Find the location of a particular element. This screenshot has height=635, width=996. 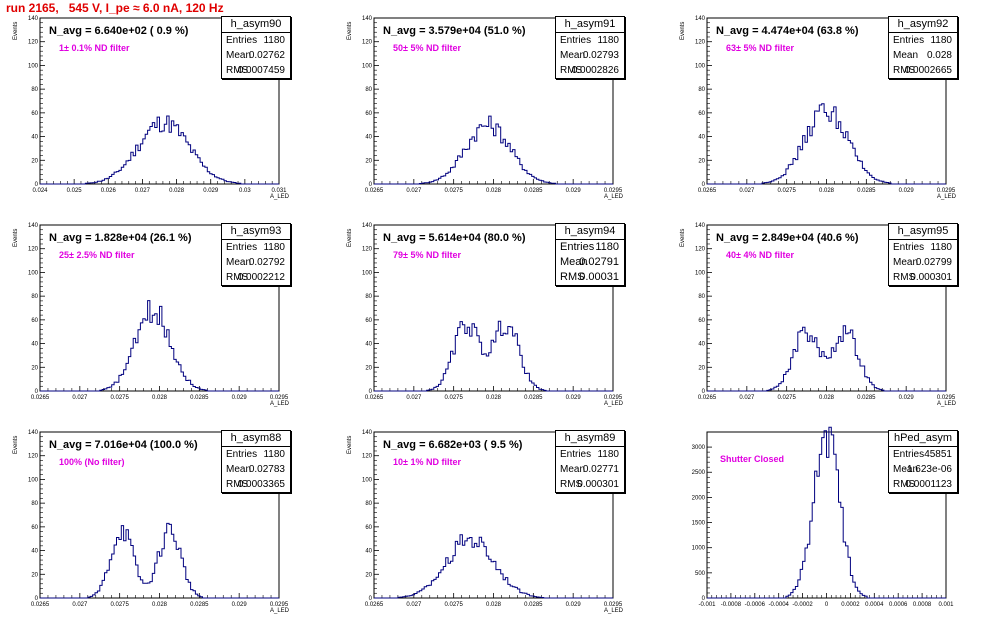

stats-row-mean: Mean -1.623e-06 is located at coordinates (923, 469).